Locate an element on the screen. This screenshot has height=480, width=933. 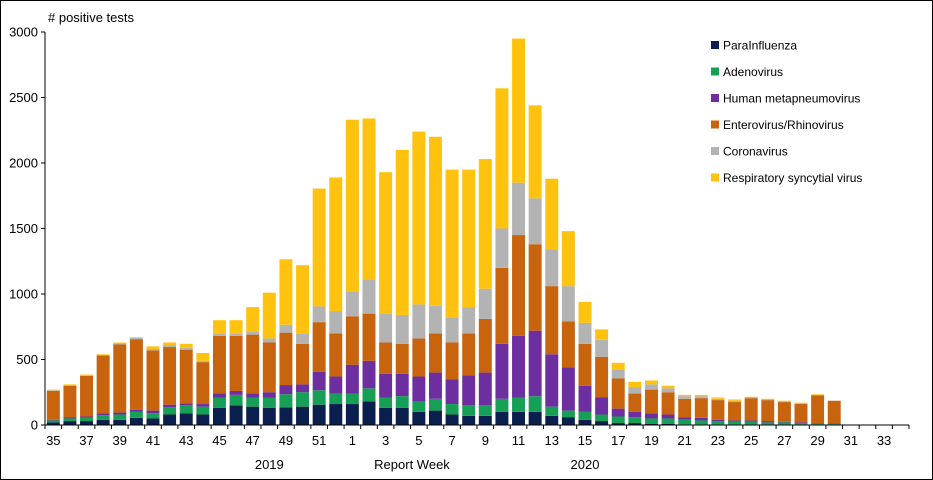
x-tick-label: 5 is located at coordinates (418, 440).